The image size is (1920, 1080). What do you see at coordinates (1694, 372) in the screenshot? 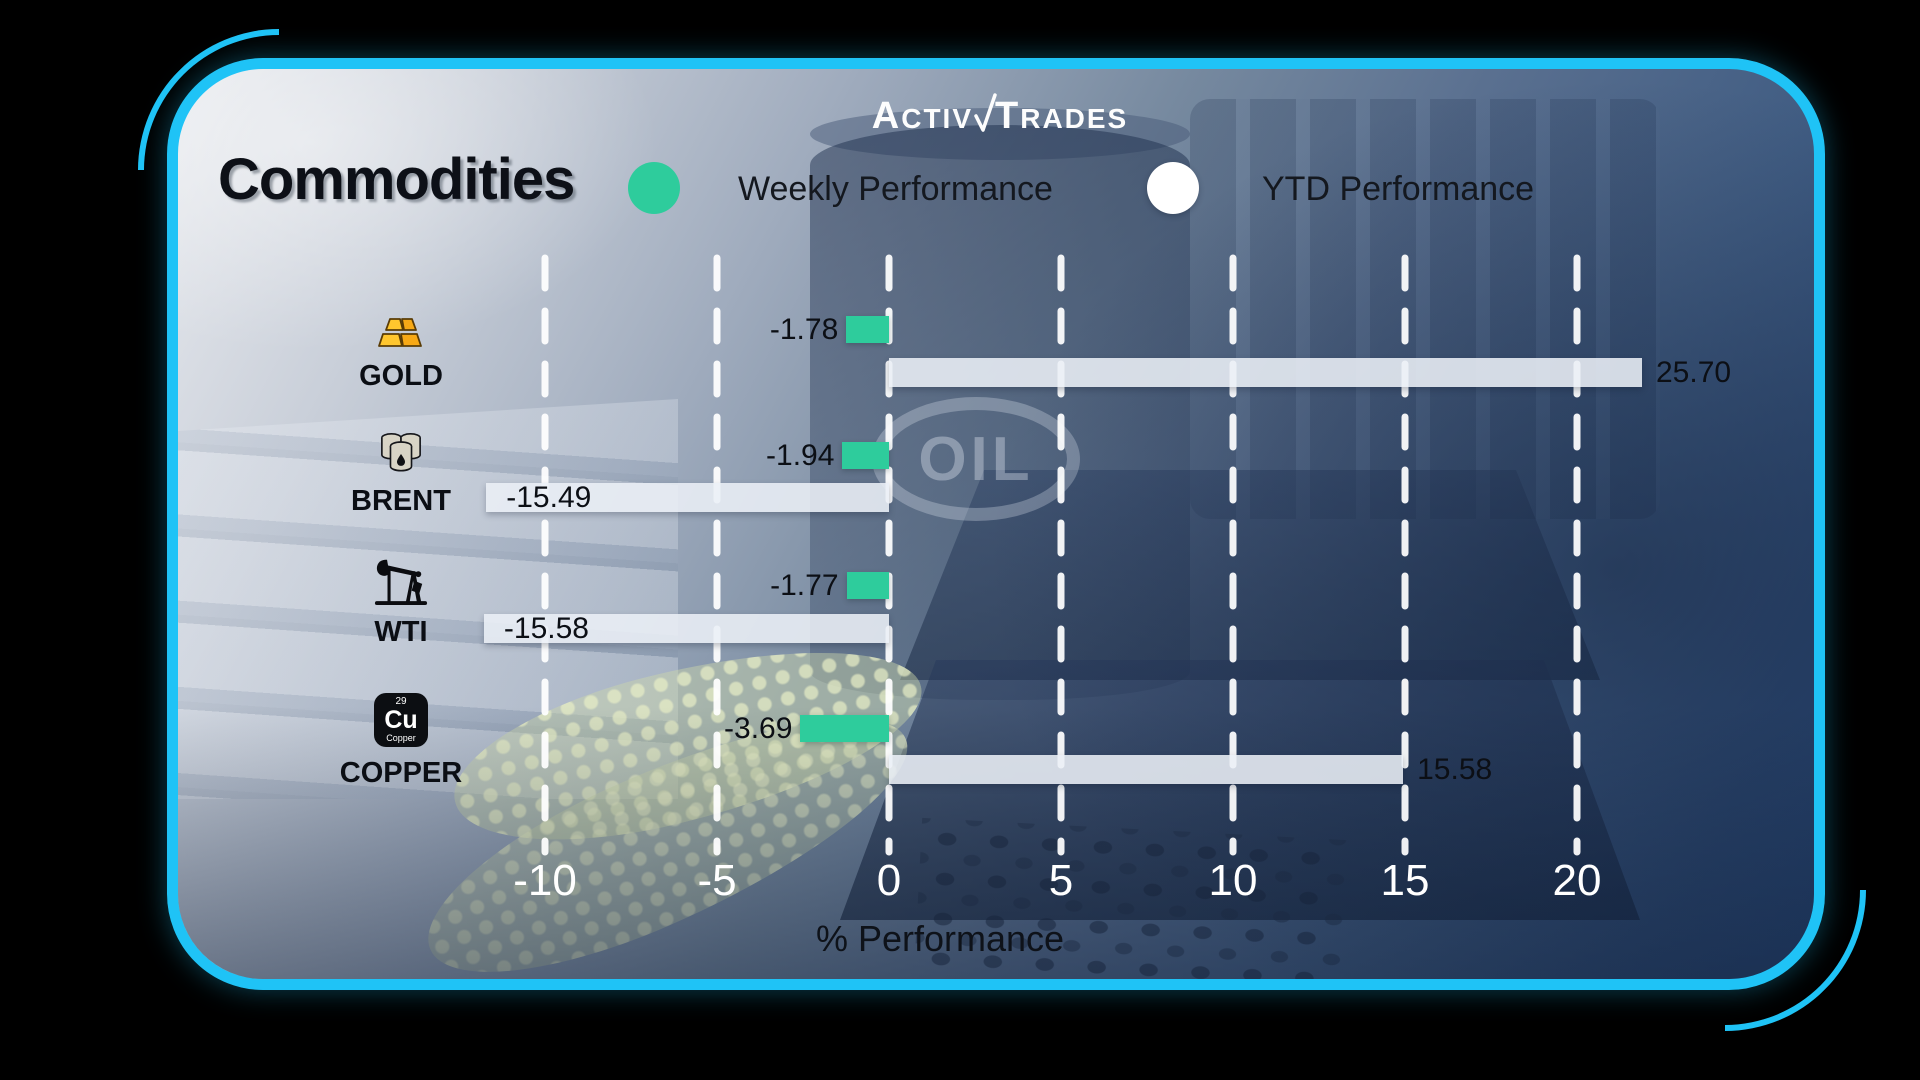
I see `ytd-value-label: 25.70` at bounding box center [1694, 372].